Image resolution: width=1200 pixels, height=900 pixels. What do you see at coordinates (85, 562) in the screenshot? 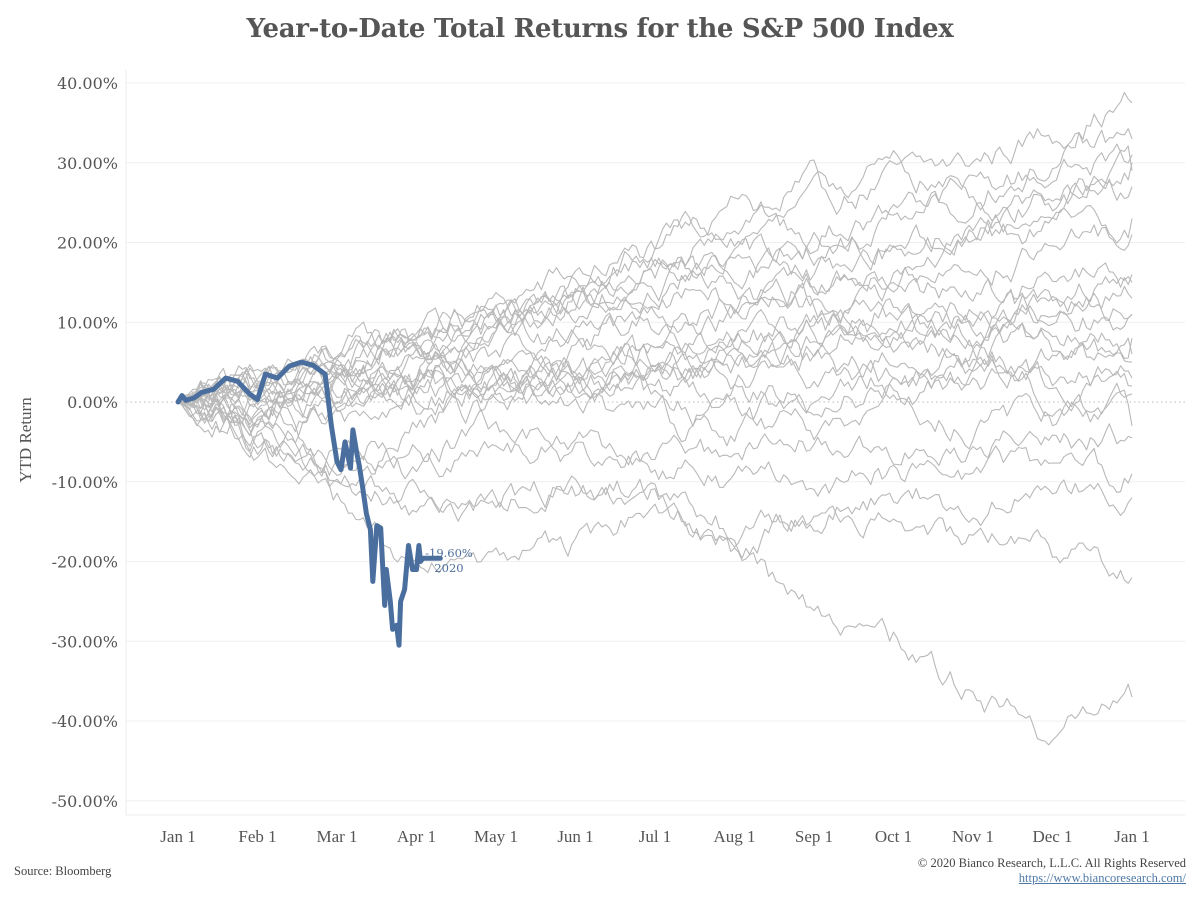
I see `y-tick-label: -20.00%` at bounding box center [85, 562].